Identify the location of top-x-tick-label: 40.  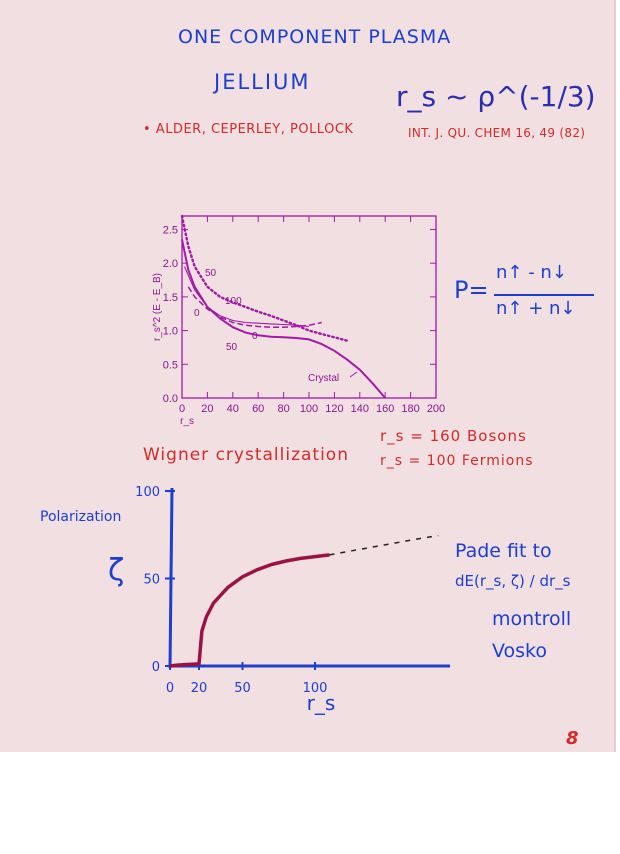
(233, 409).